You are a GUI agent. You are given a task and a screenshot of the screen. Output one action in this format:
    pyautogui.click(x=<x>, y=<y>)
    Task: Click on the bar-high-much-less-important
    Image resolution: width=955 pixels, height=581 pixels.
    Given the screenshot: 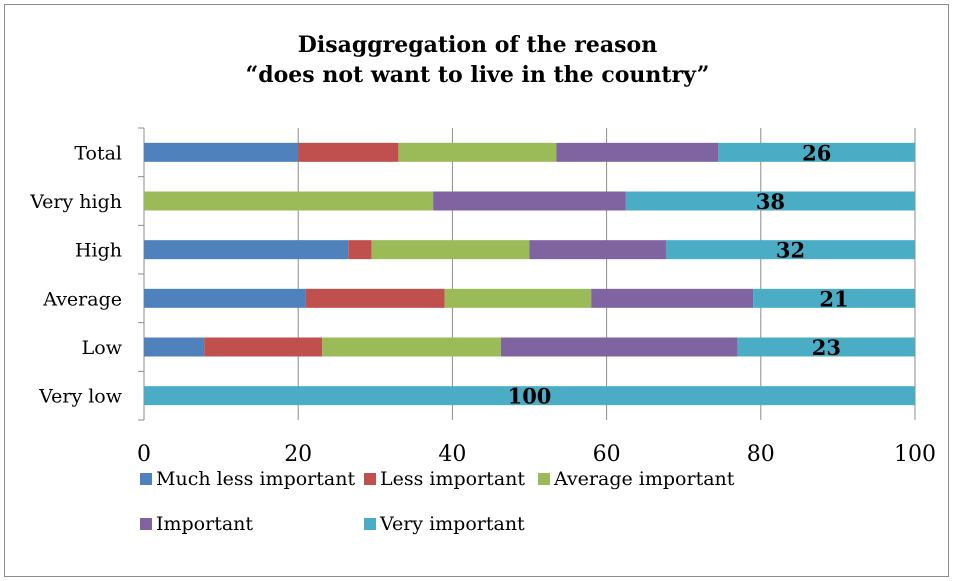 What is the action you would take?
    pyautogui.click(x=246, y=250)
    